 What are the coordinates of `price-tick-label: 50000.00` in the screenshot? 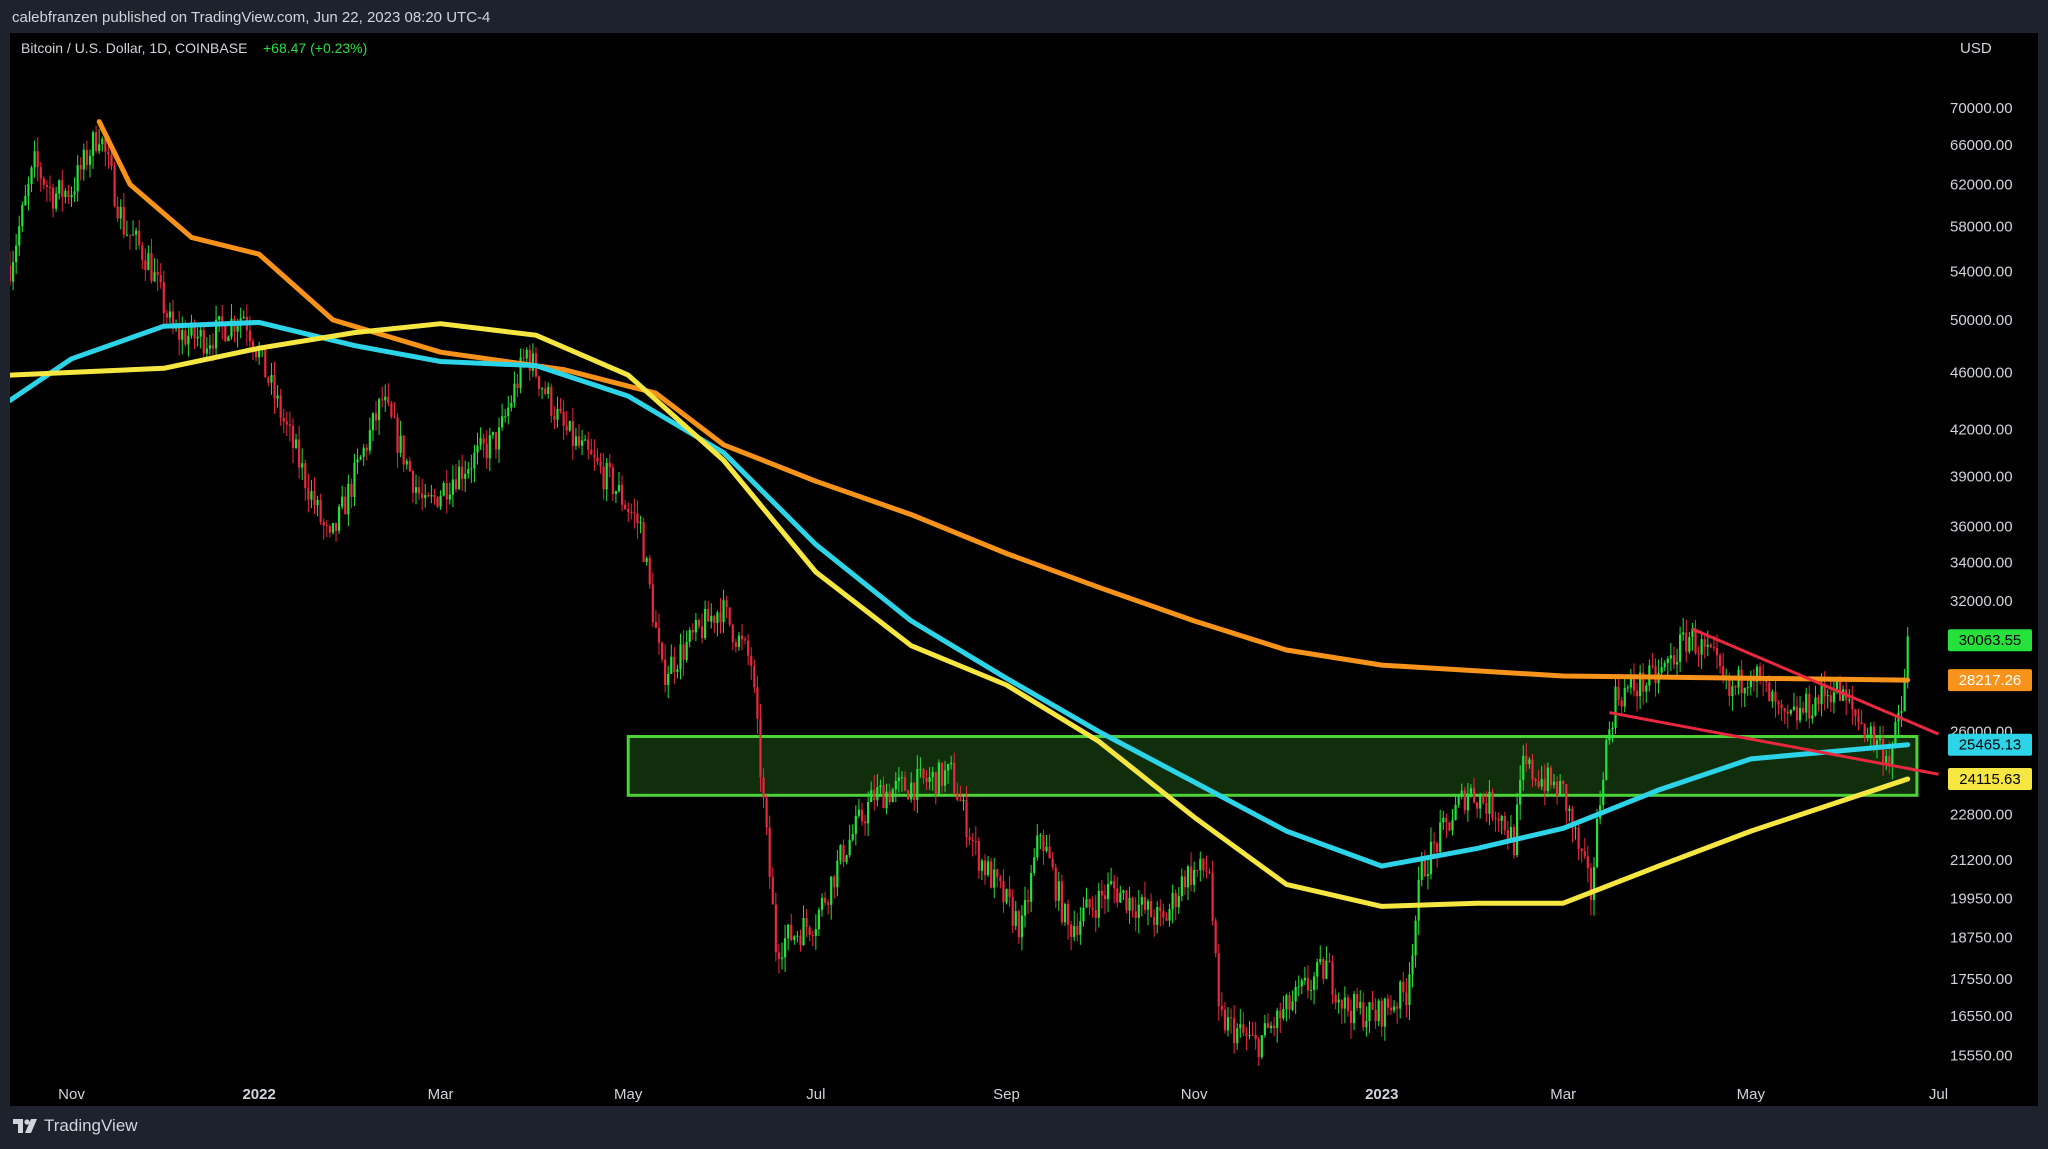 It's located at (1981, 320).